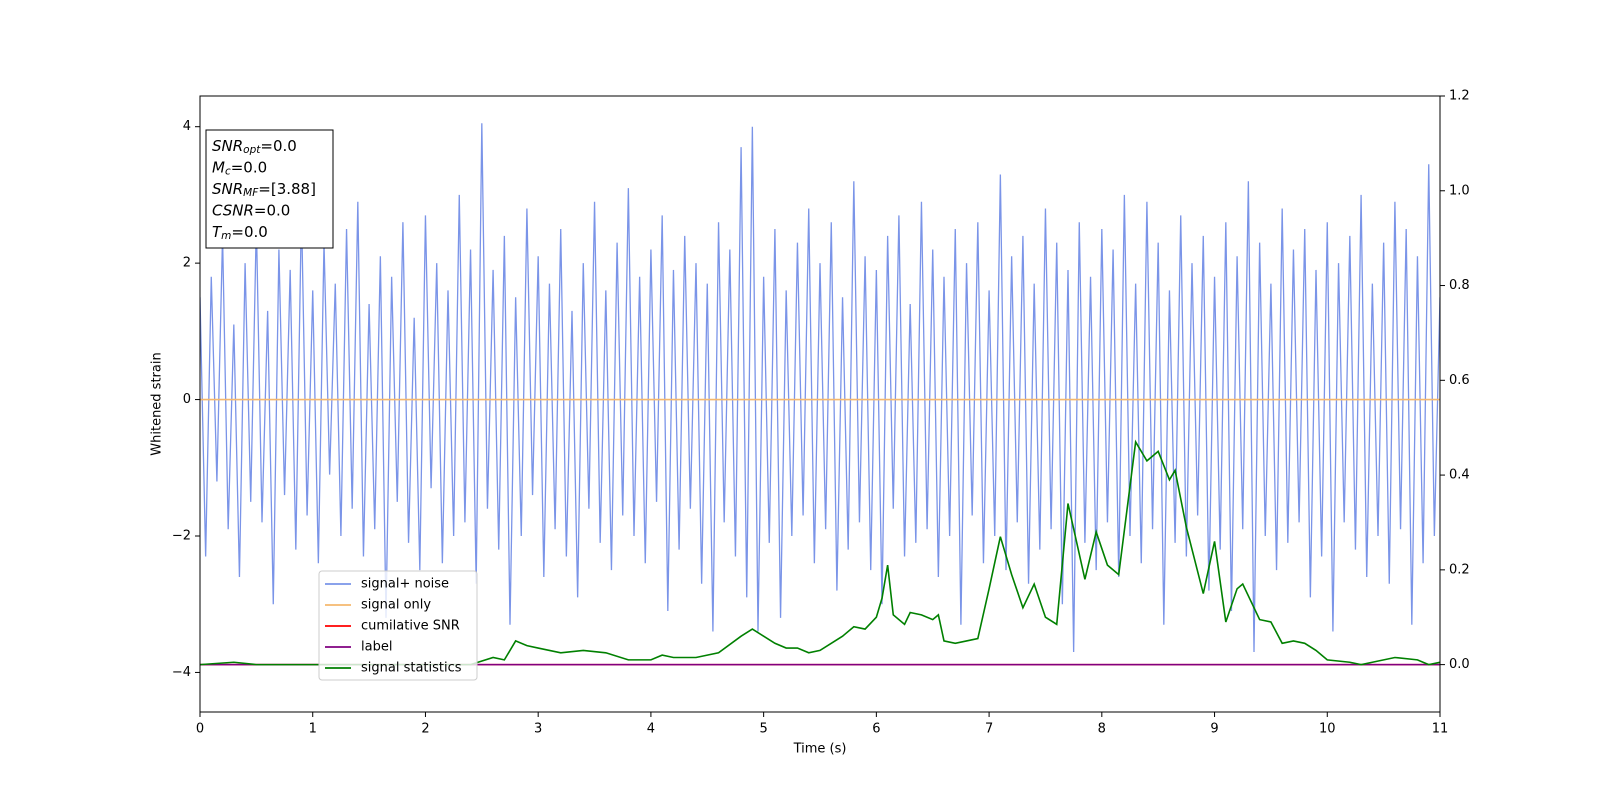  I want to click on annotation-subscript: opt, so click(252, 150).